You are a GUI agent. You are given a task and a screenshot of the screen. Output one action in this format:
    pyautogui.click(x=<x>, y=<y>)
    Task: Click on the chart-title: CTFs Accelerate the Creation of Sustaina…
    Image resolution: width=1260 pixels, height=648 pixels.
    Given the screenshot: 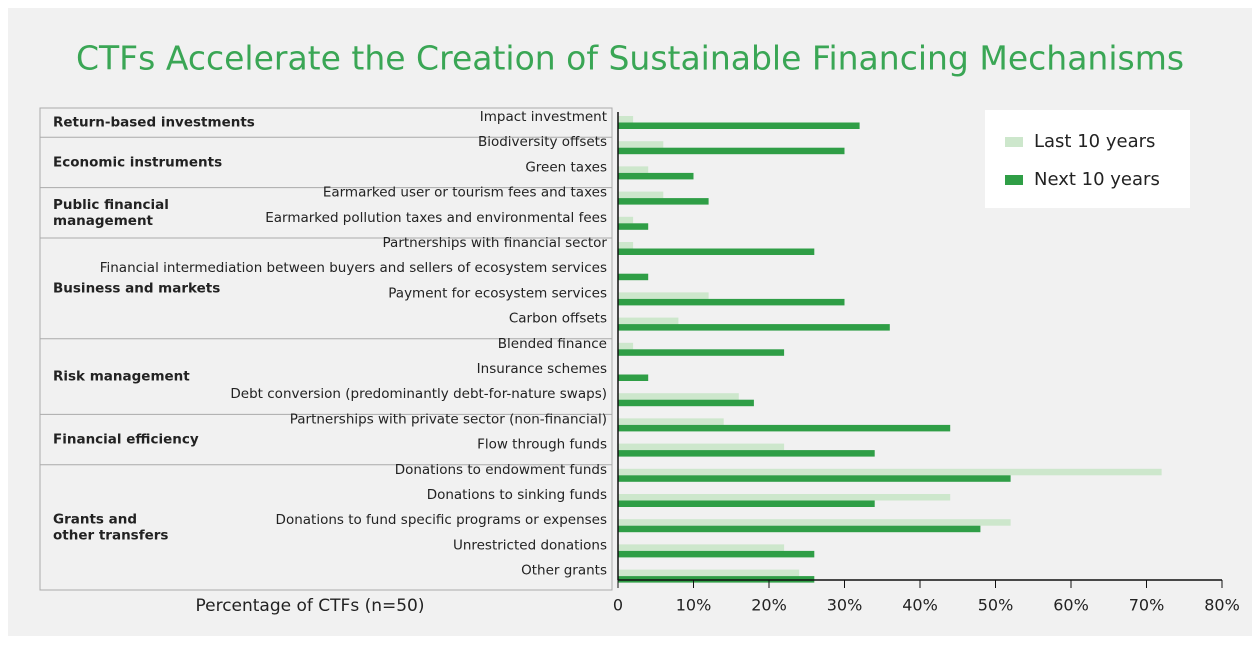 What is the action you would take?
    pyautogui.click(x=630, y=58)
    